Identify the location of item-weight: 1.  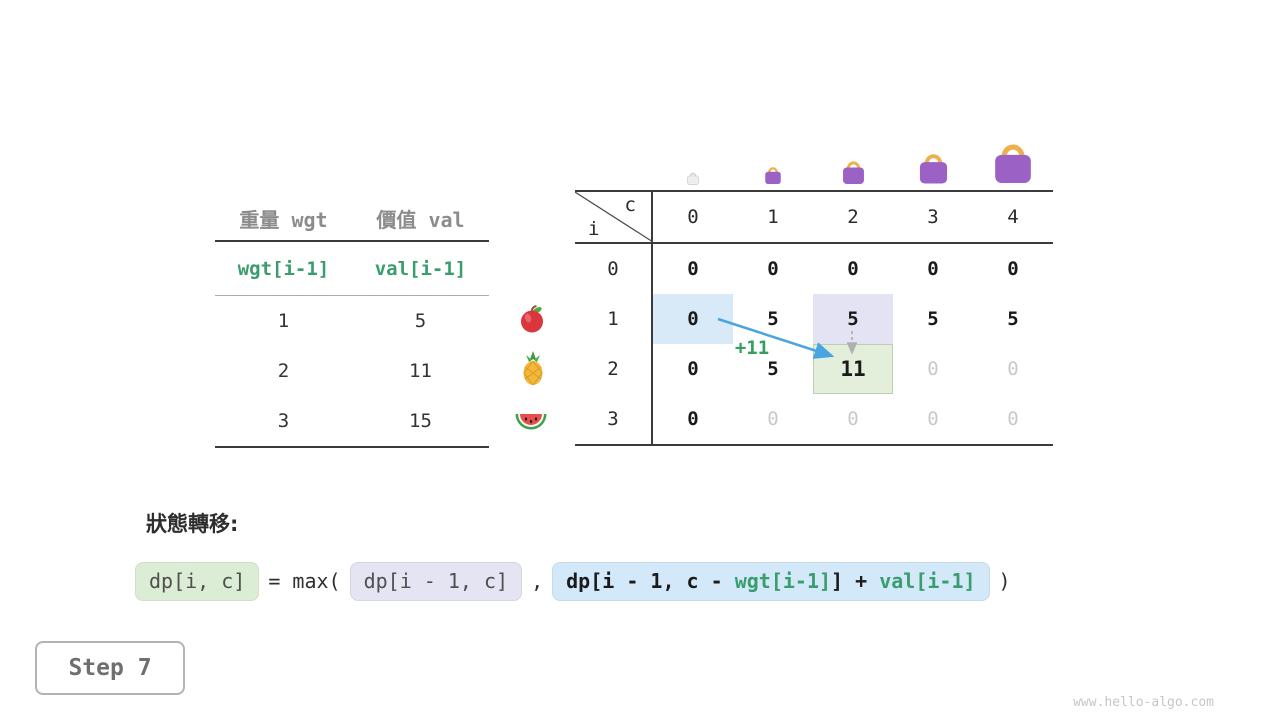
(283, 321).